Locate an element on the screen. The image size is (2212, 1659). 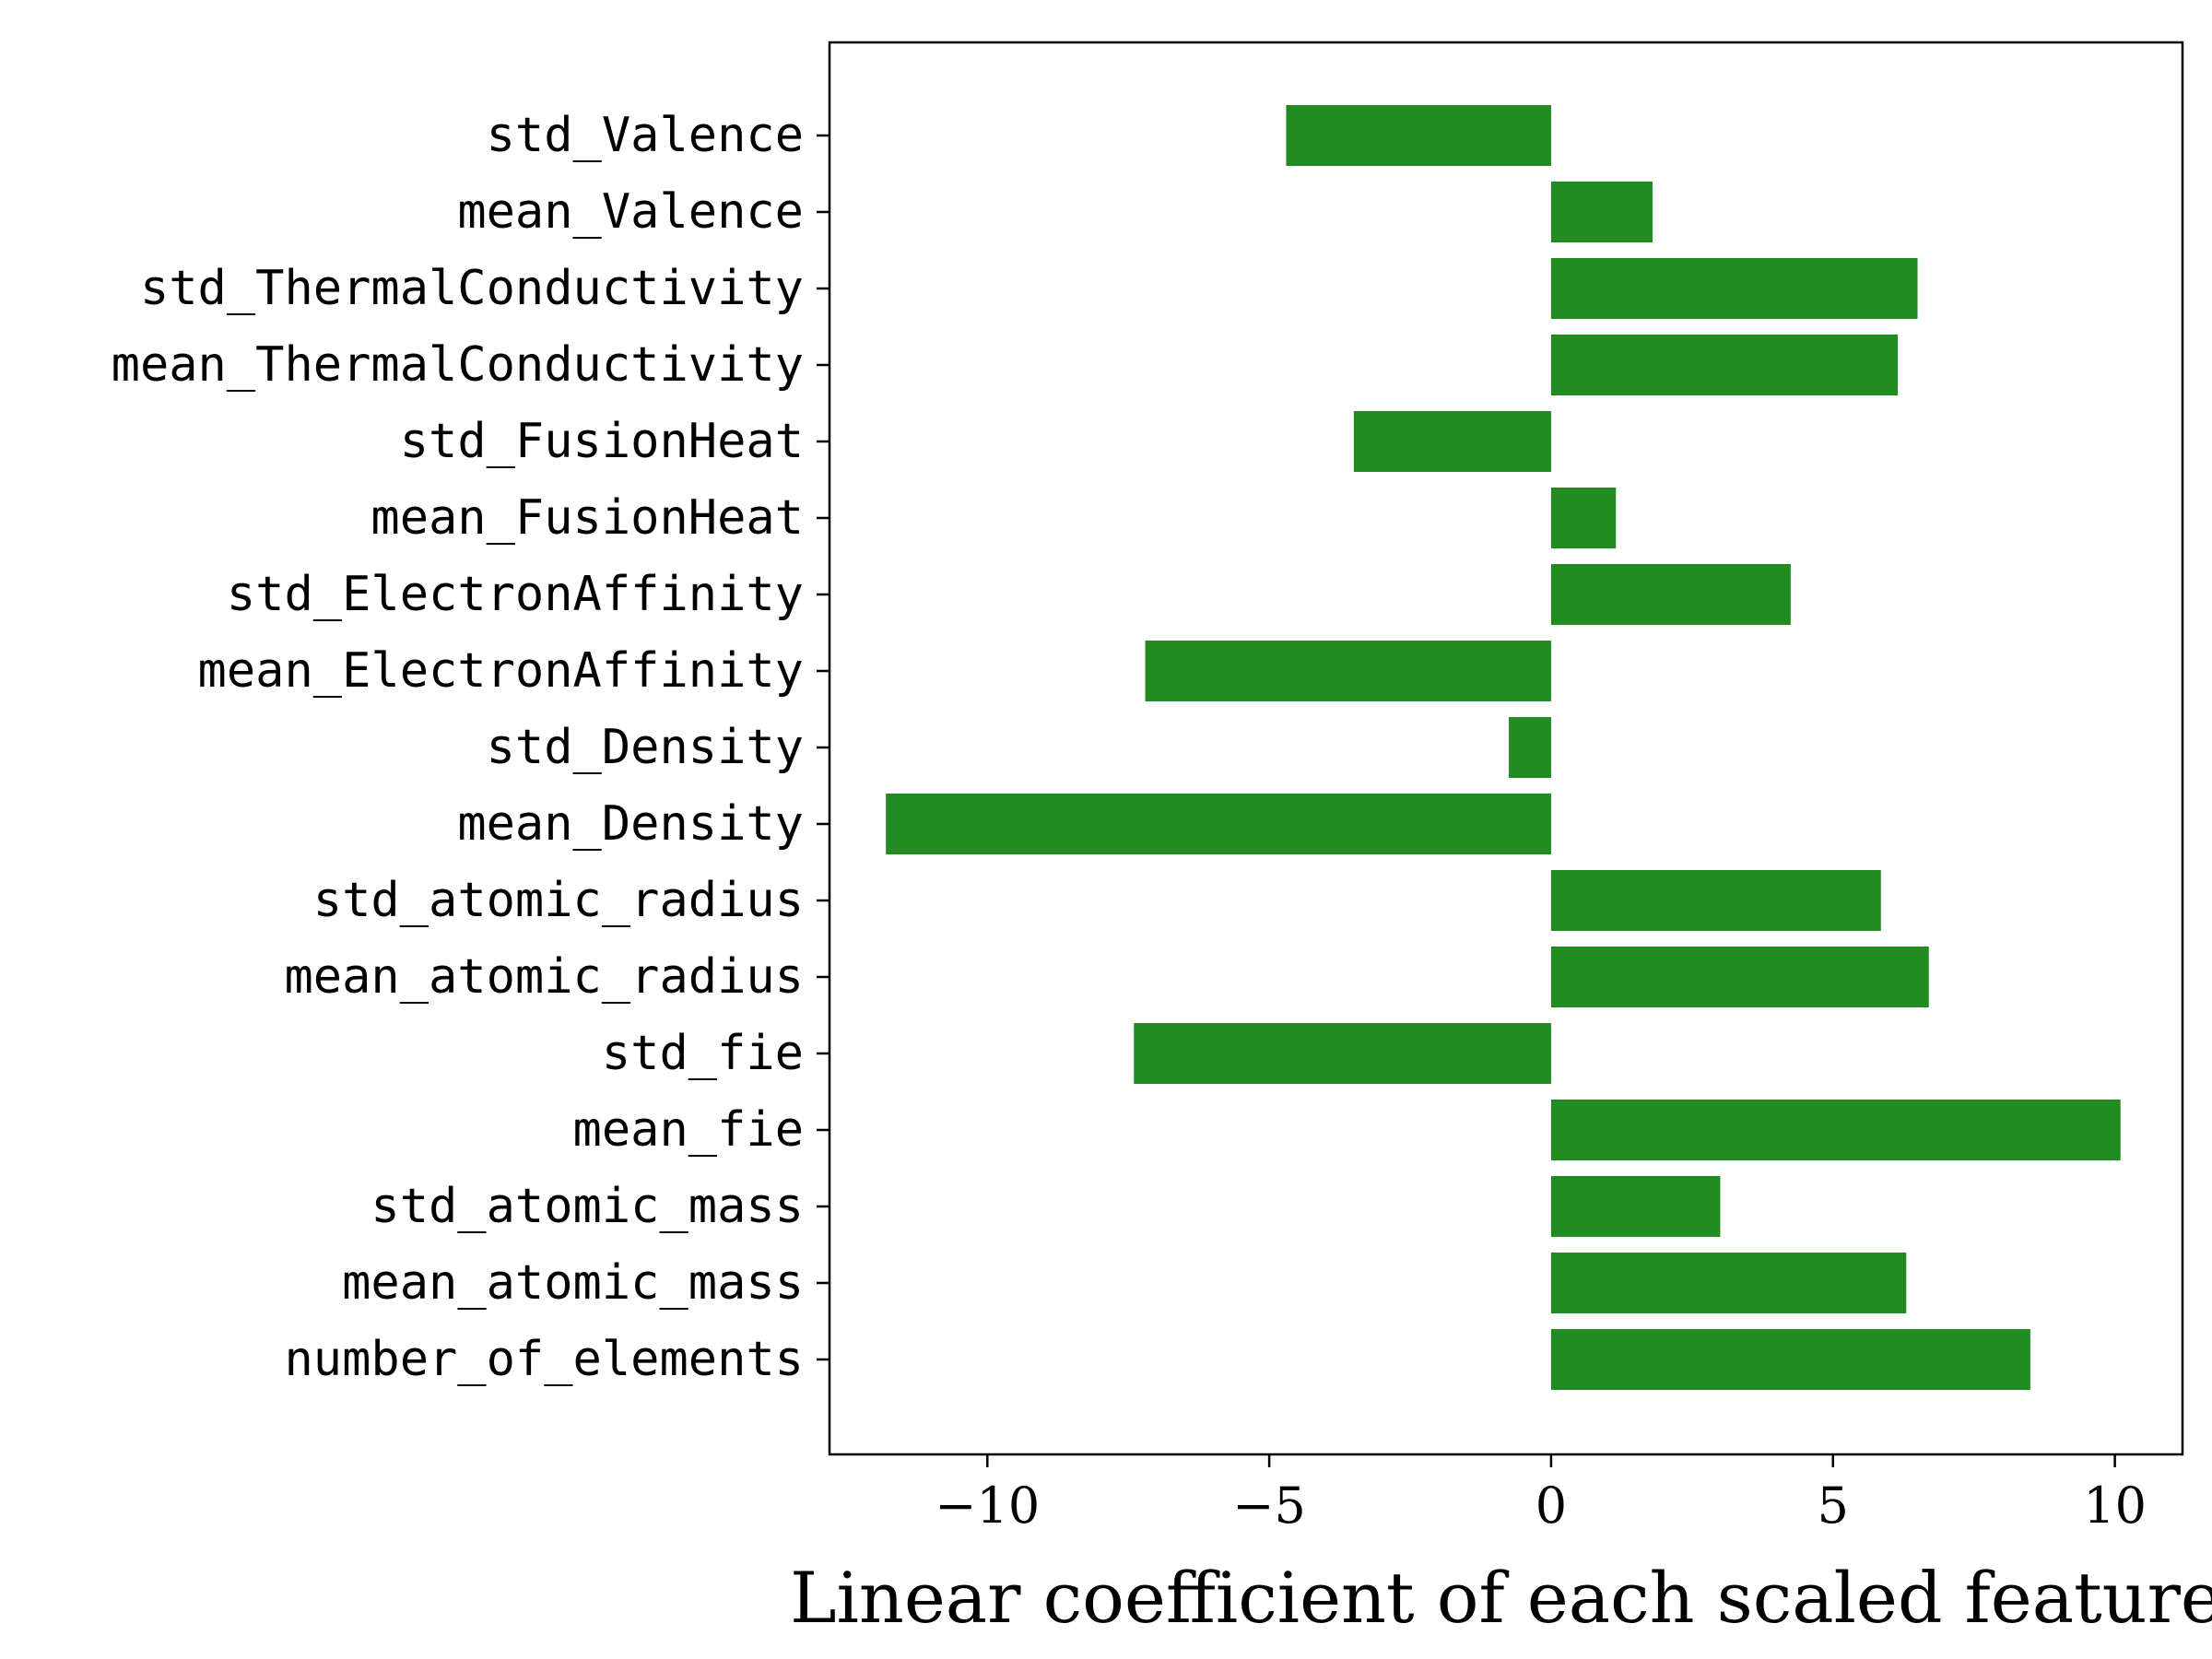
y-tick-label: std_ThermalConductivity is located at coordinates (472, 288).